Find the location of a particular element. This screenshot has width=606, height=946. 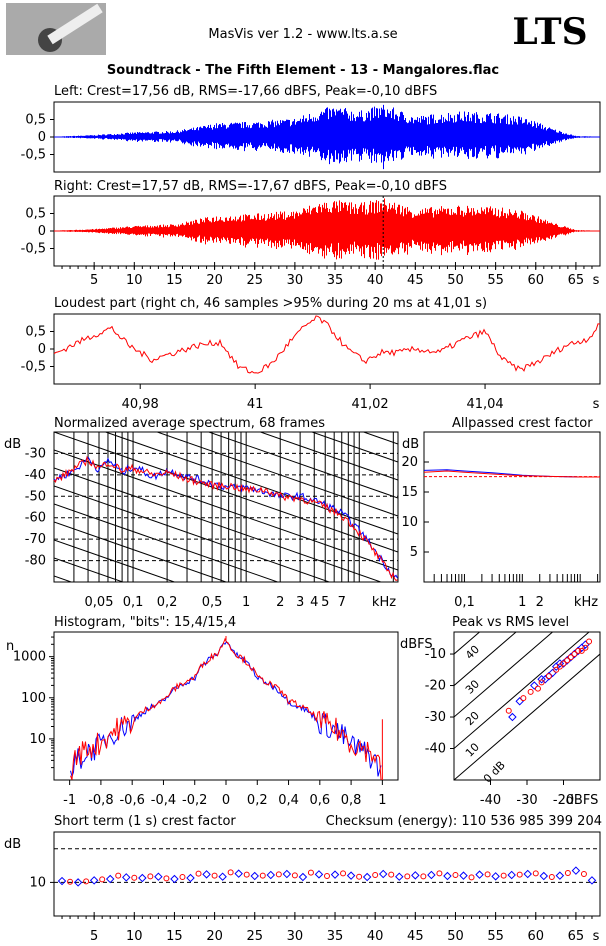

loudest-series is located at coordinates (327, 344).